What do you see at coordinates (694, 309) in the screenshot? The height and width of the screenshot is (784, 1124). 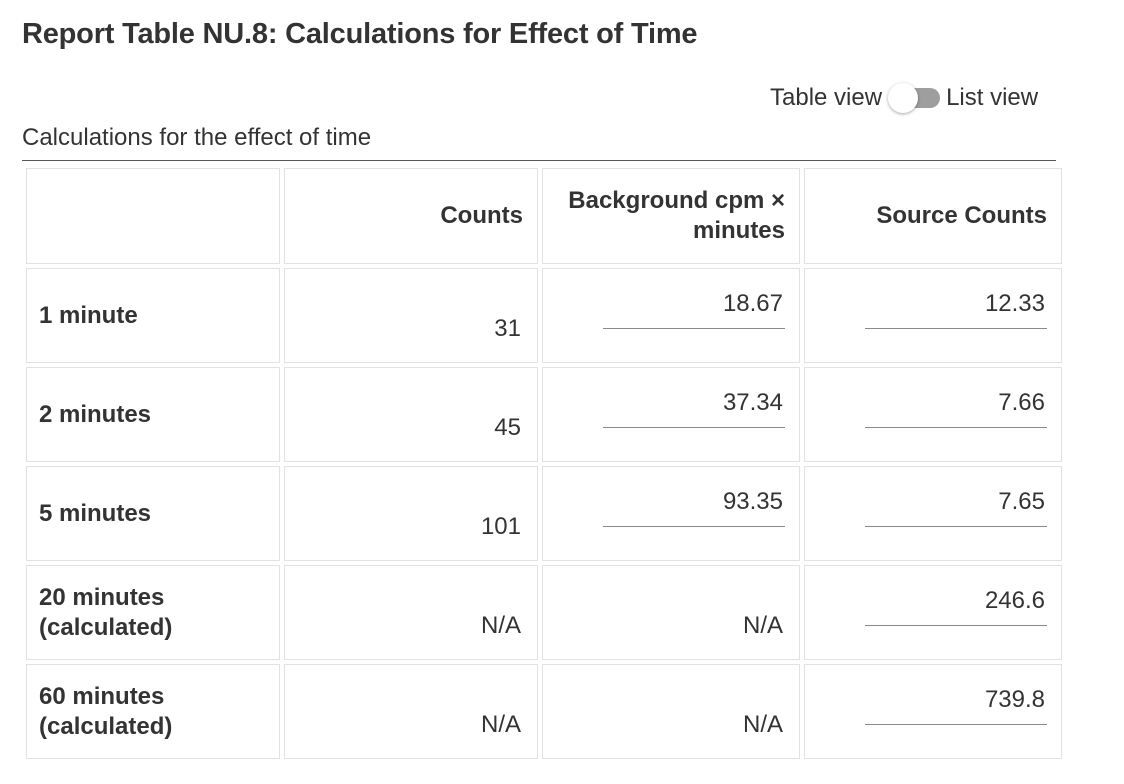 I see `background-input: 18.67` at bounding box center [694, 309].